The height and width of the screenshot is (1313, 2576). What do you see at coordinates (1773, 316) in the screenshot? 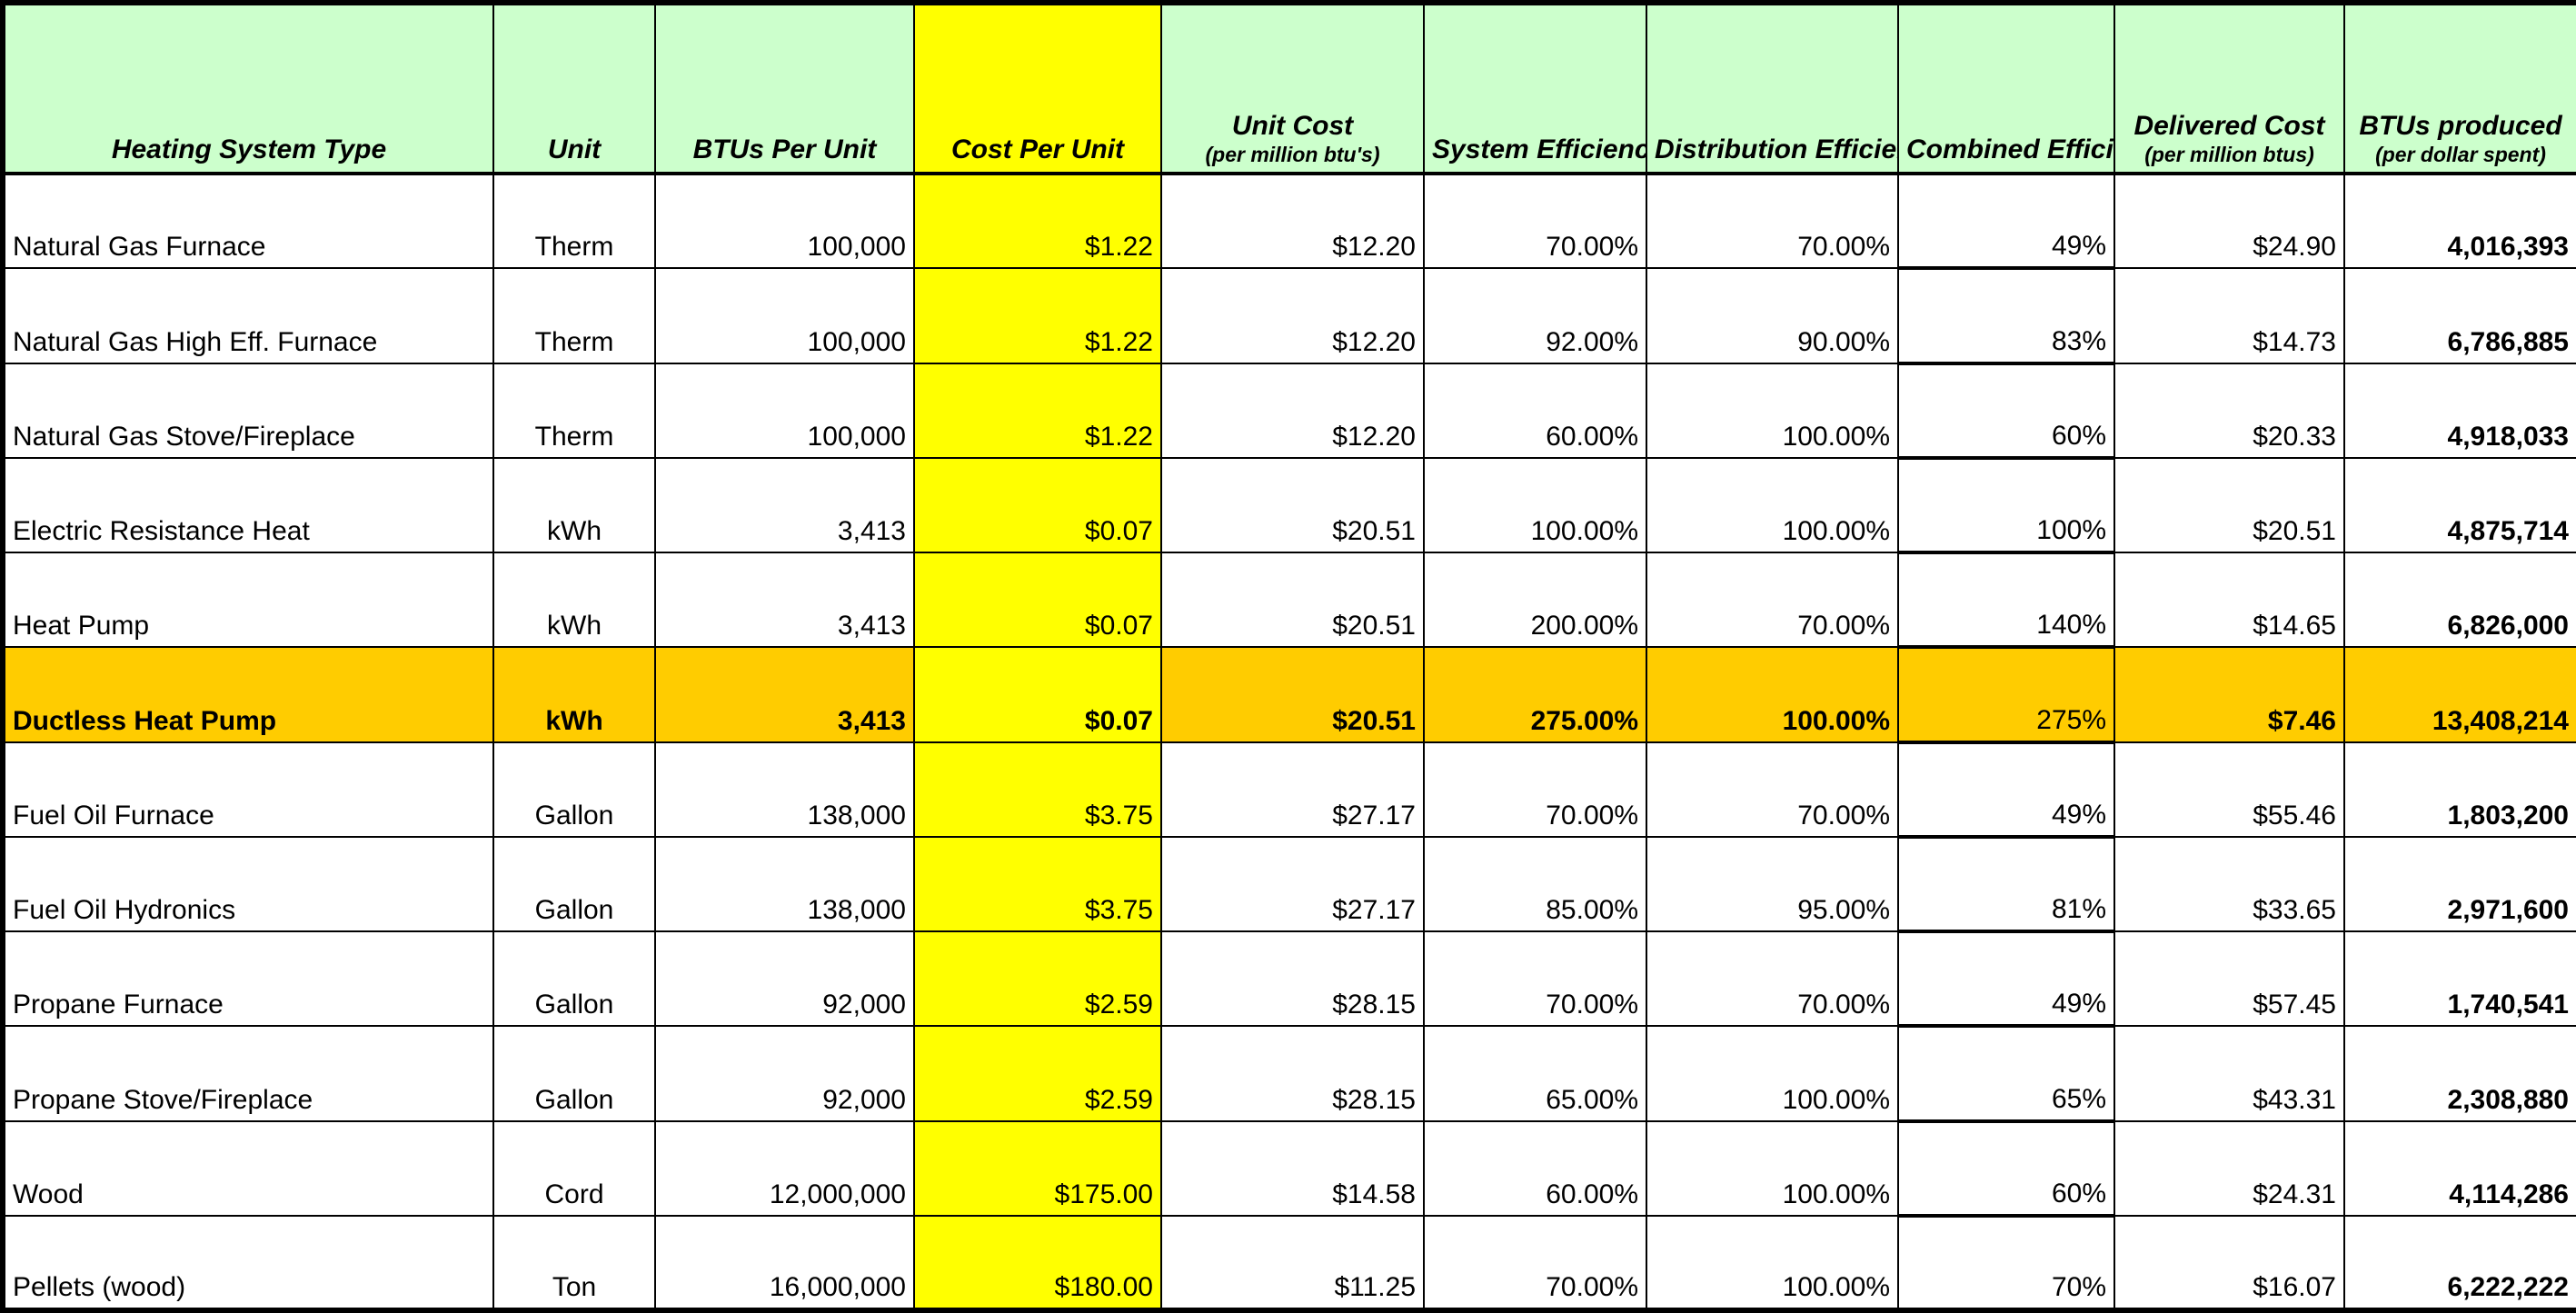
I see `cell-distribution-efficiency: 90.00%` at bounding box center [1773, 316].